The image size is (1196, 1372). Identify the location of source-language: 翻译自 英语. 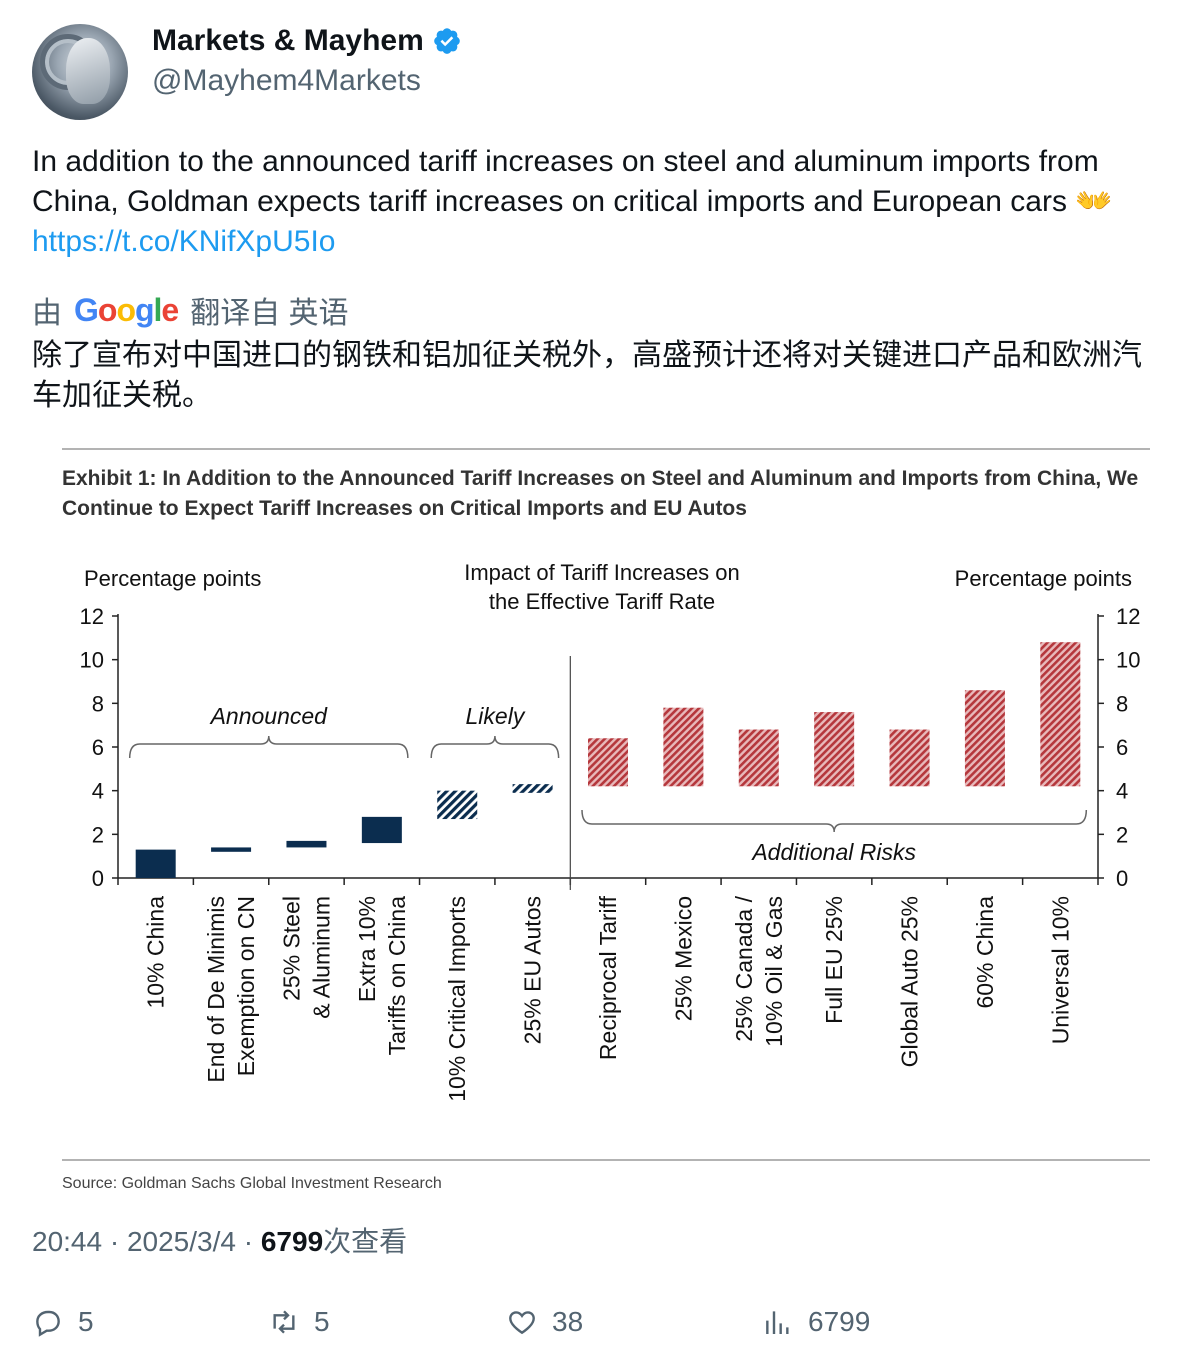
(269, 313).